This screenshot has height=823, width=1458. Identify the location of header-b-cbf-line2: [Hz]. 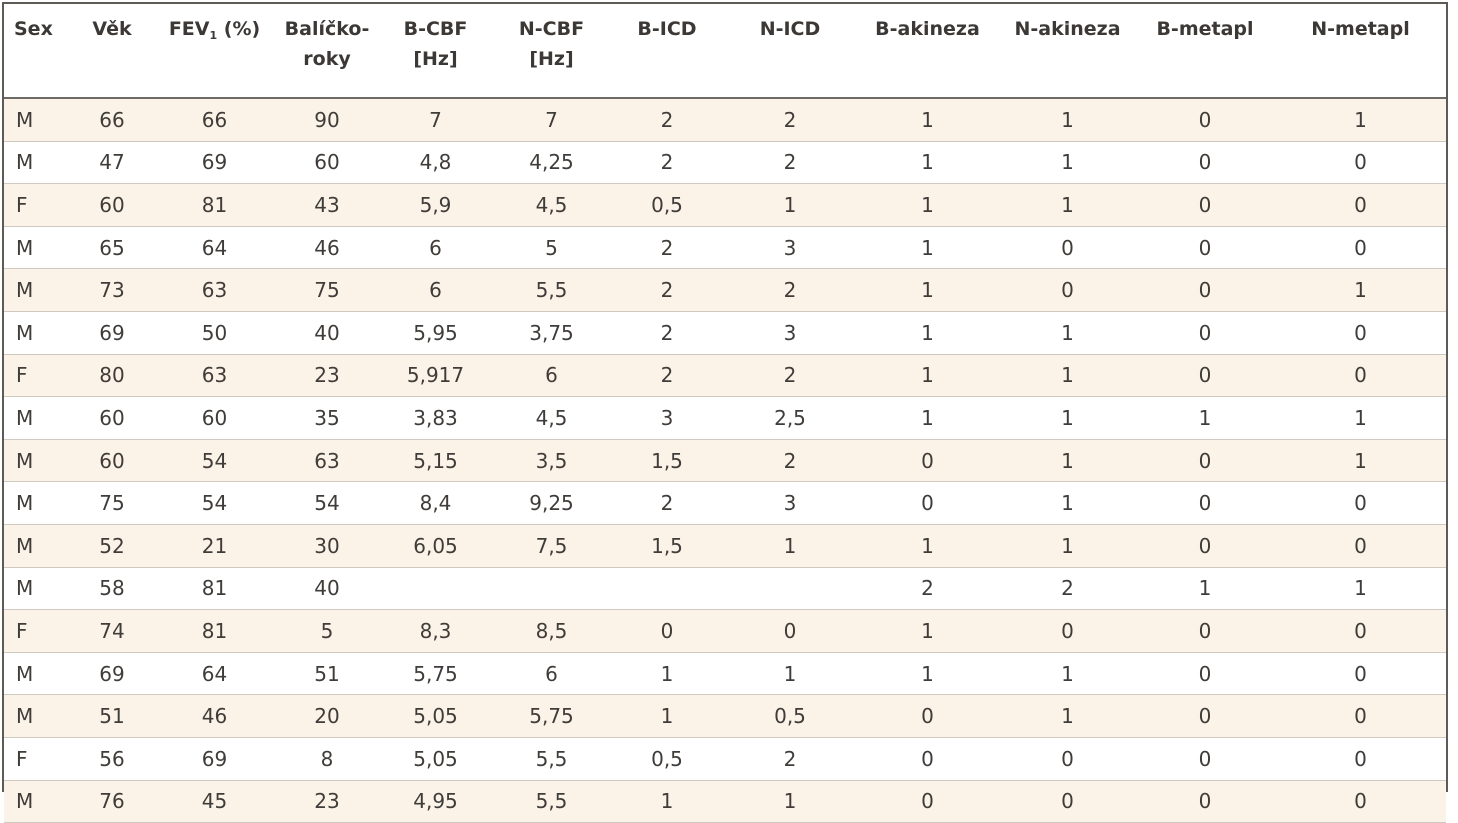
(435, 59).